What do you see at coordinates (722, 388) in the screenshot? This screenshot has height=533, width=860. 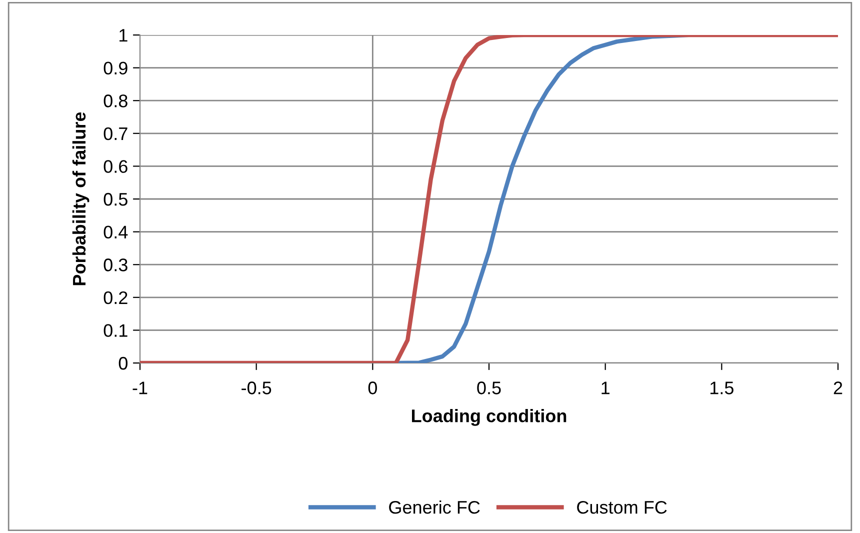 I see `x-tick-label: 1.5` at bounding box center [722, 388].